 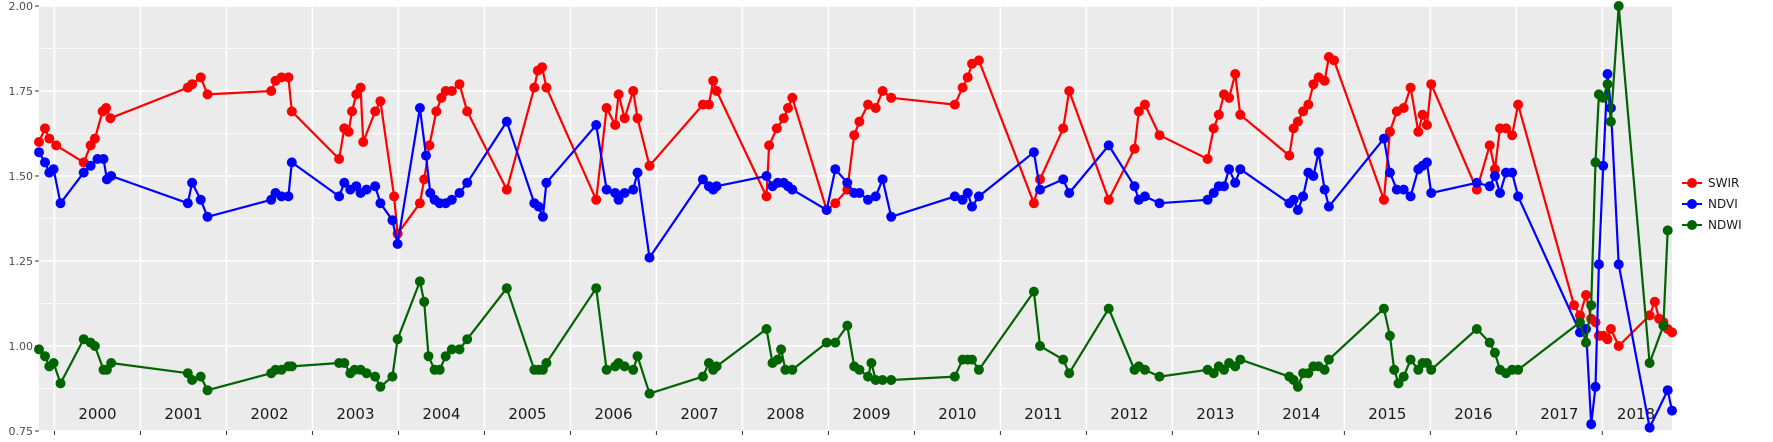 I want to click on legend-marker-swir, so click(x=1692, y=183).